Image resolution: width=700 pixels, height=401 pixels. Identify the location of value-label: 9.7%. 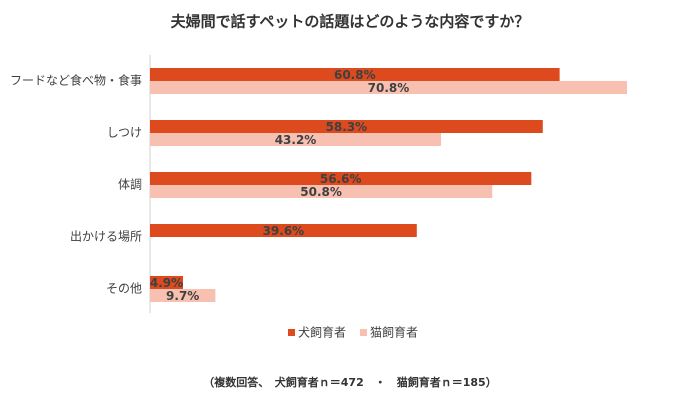
(182, 296).